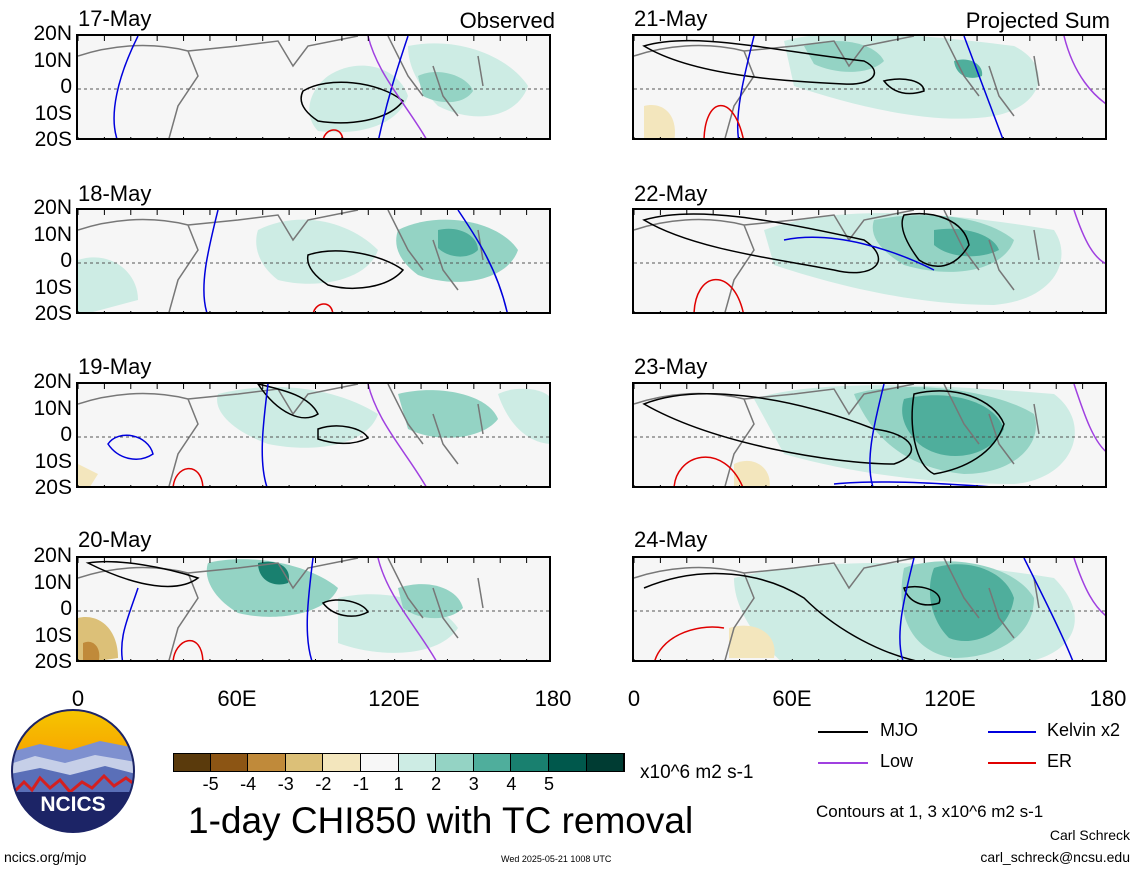 The image size is (1135, 872). I want to click on colorbar-label: -2, so click(323, 784).